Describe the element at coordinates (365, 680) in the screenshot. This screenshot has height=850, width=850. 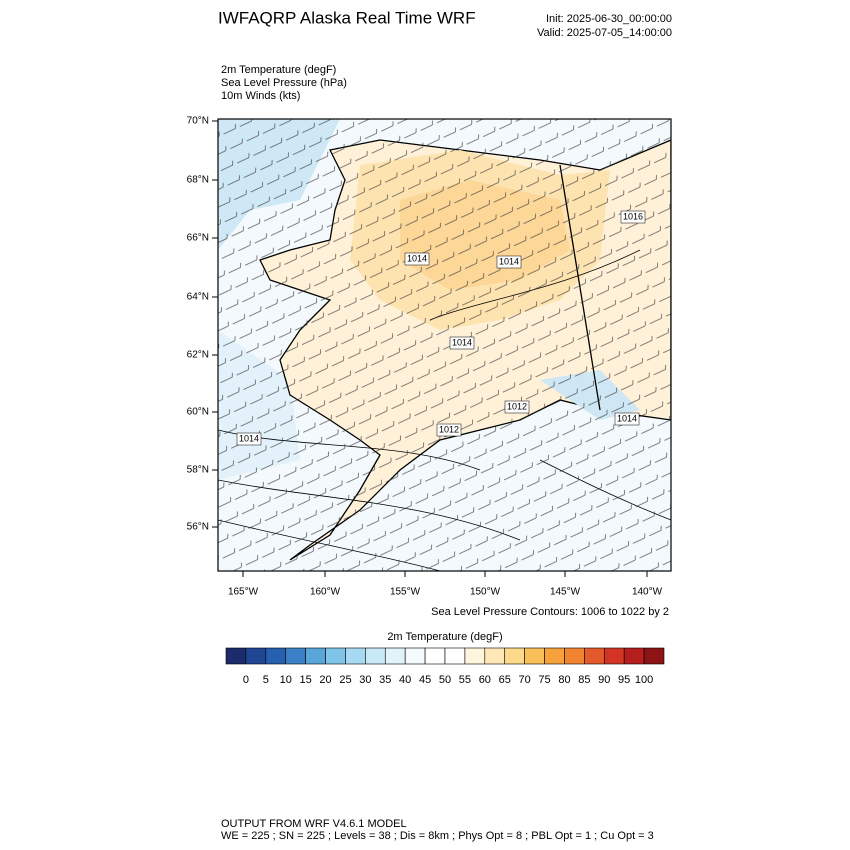
I see `colorbar-tick-label: 30` at that location.